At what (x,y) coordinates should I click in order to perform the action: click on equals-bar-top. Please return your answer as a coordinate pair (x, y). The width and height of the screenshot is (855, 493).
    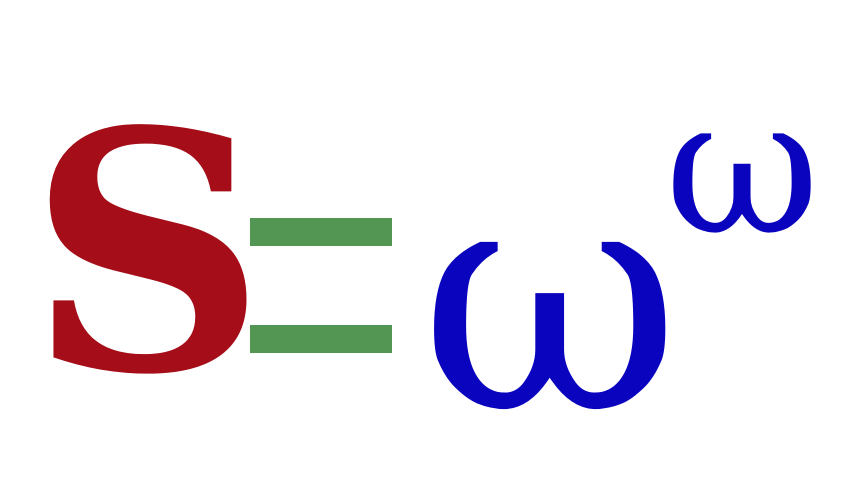
    Looking at the image, I should click on (321, 232).